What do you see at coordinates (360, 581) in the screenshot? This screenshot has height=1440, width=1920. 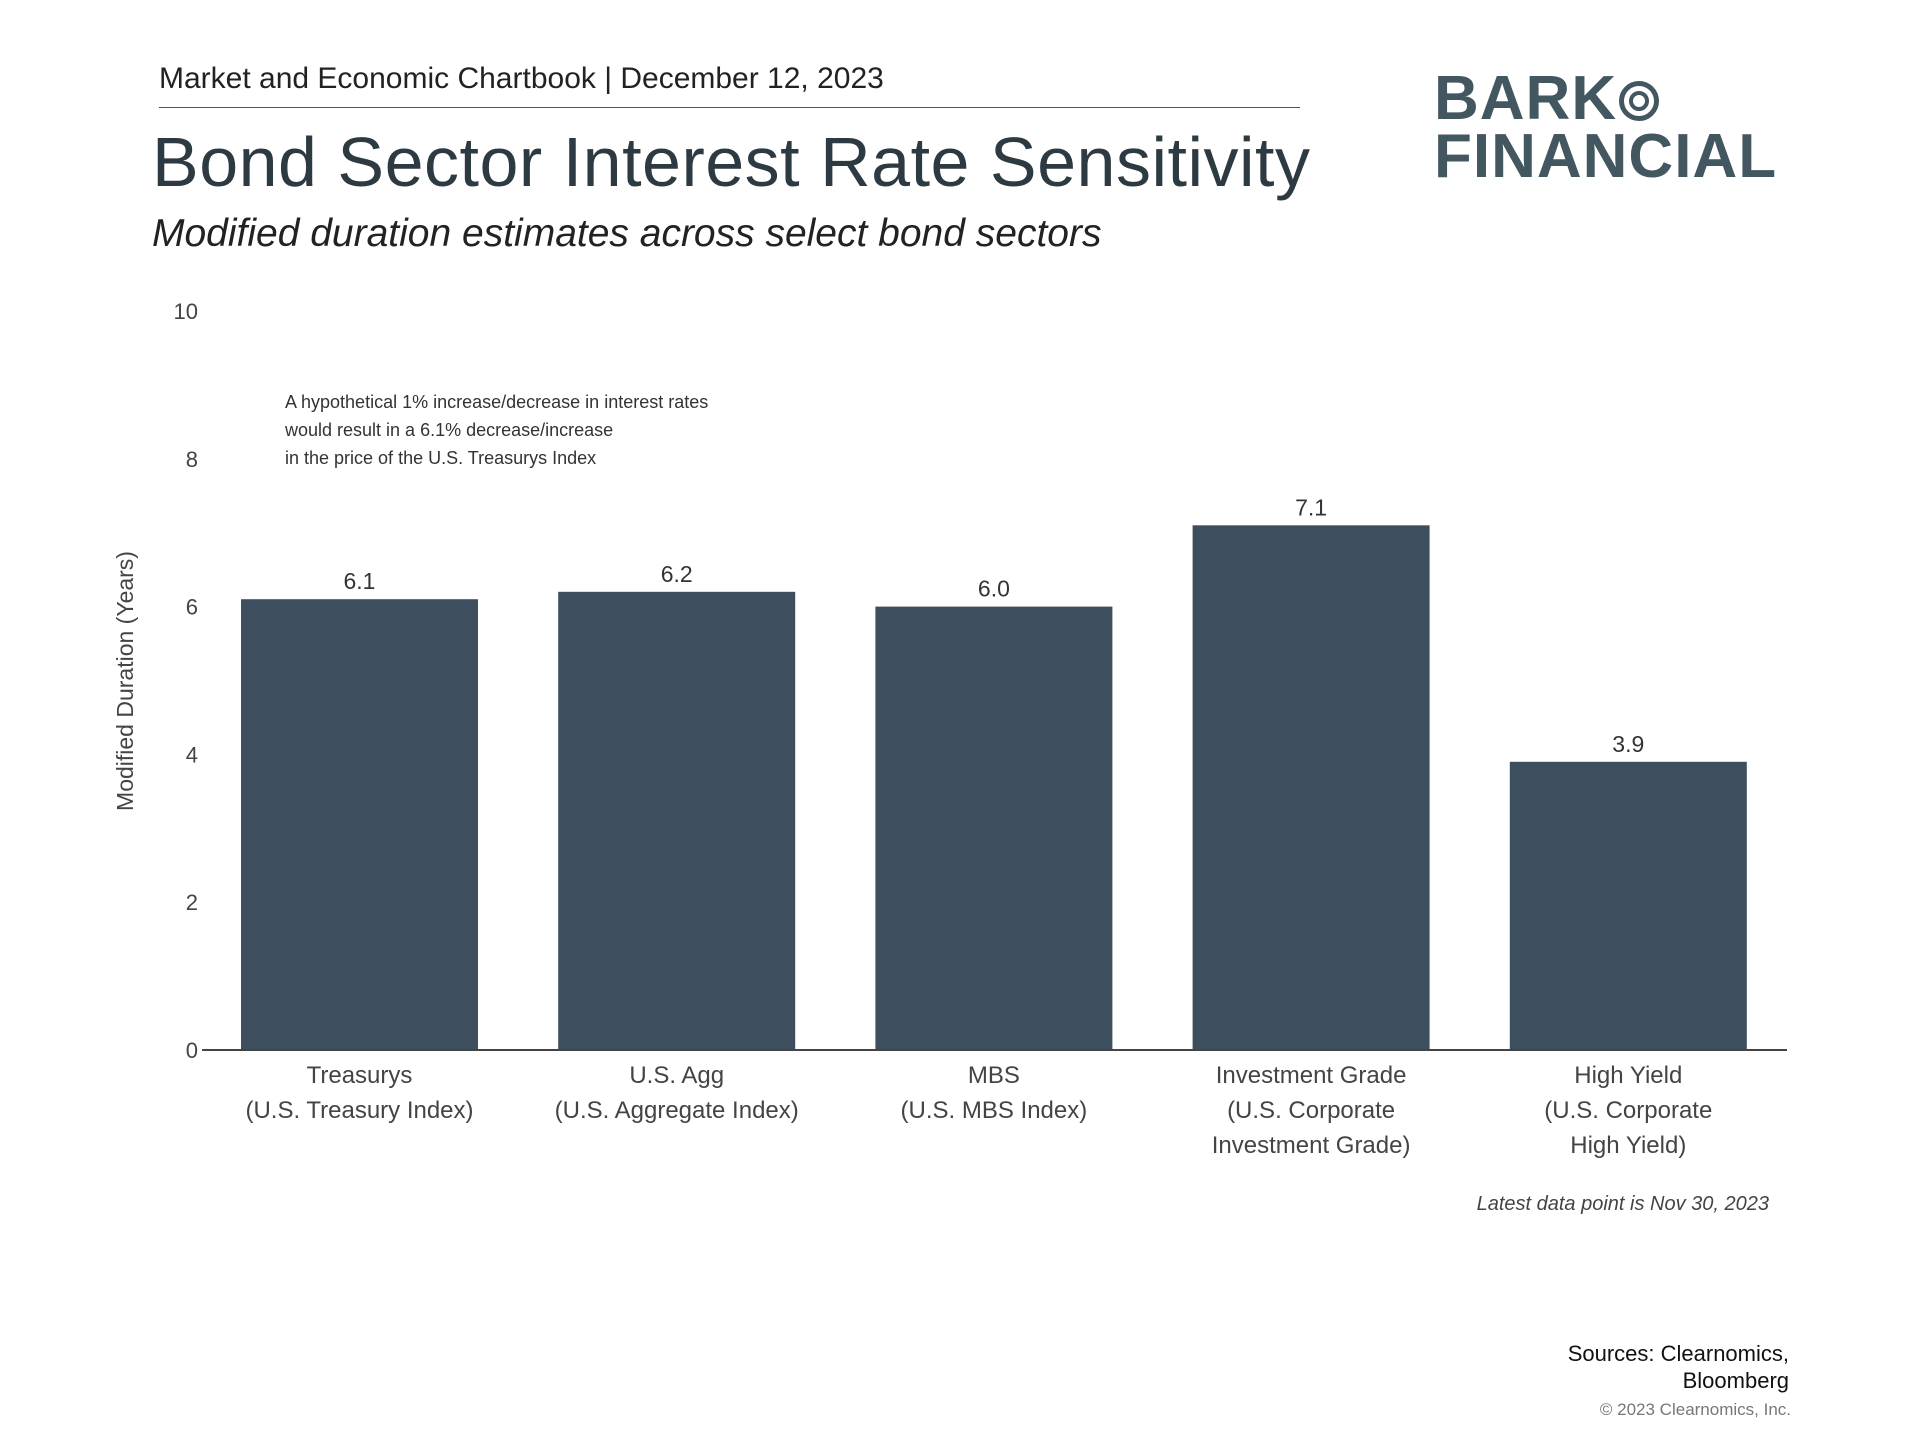 I see `bar-value-label: 6.1` at bounding box center [360, 581].